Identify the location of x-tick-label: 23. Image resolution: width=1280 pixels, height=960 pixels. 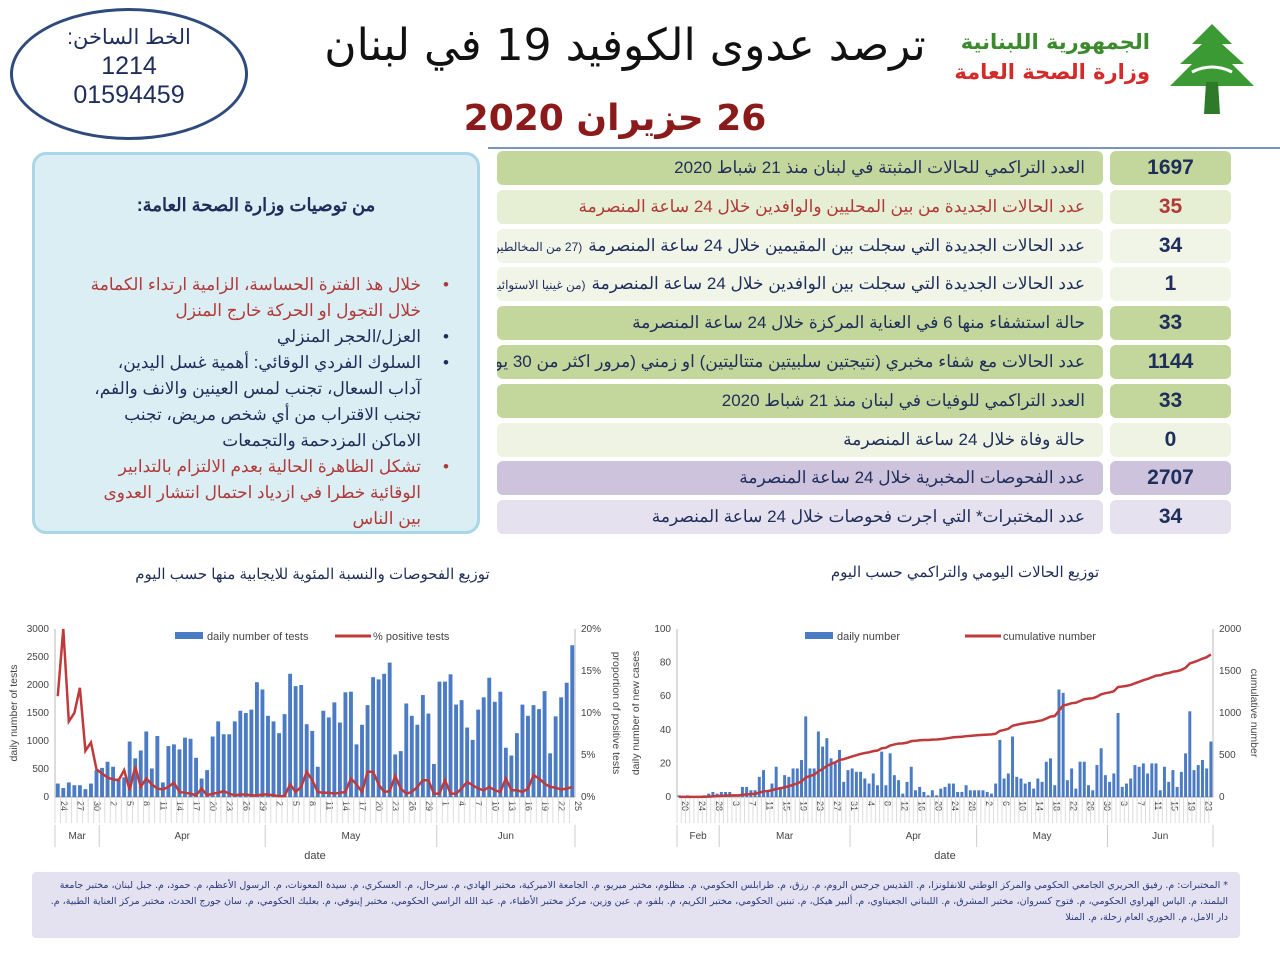
(230, 806).